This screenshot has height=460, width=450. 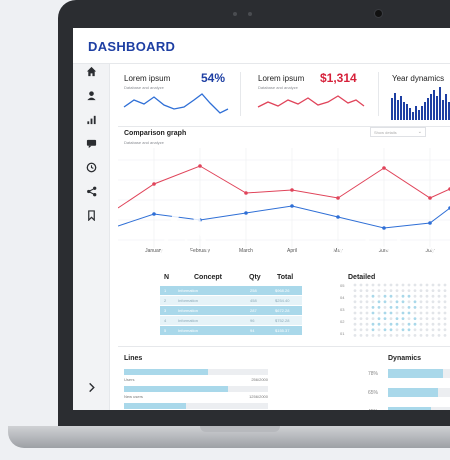 I want to click on dynamics-title: Dynamics, so click(x=405, y=358).